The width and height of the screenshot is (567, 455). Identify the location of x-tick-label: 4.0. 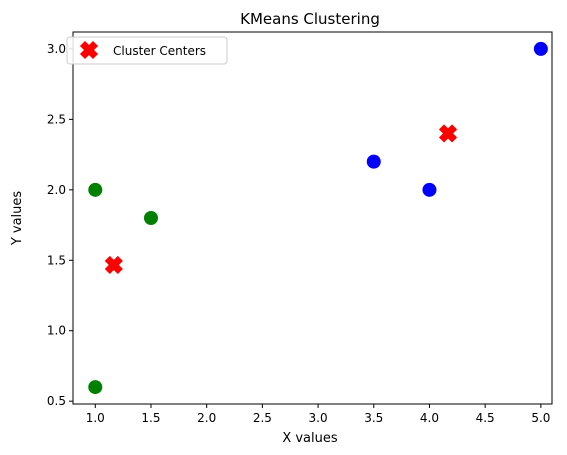
(429, 418).